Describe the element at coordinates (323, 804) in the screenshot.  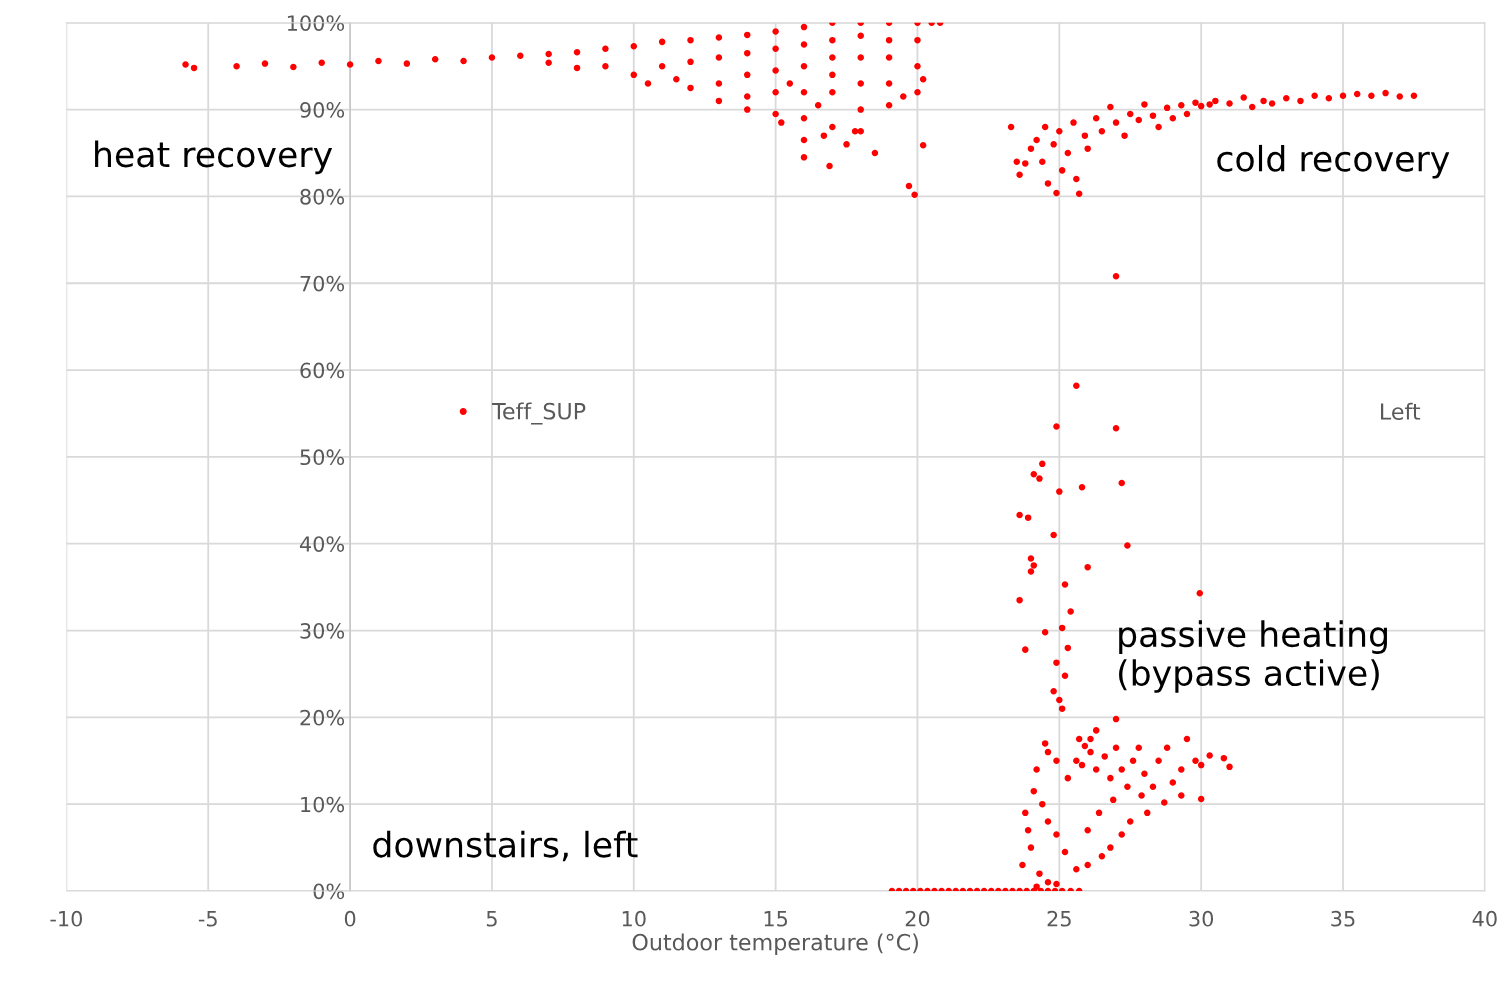
I see `y-tick-label: 10%` at that location.